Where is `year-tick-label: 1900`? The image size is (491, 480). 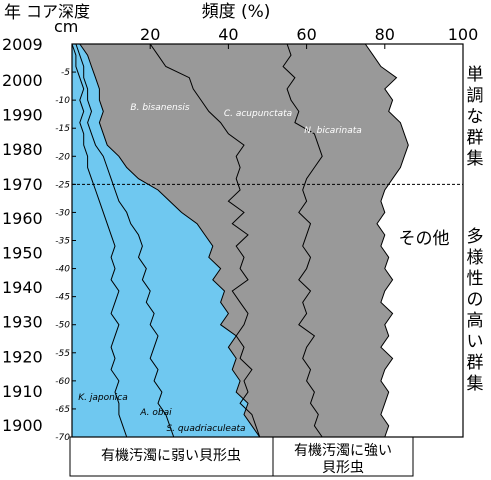
year-tick-label: 1900 is located at coordinates (22, 425).